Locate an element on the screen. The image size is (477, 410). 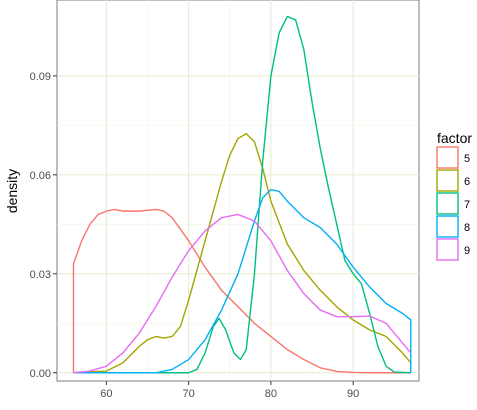
legend-label-5: 5 is located at coordinates (467, 159).